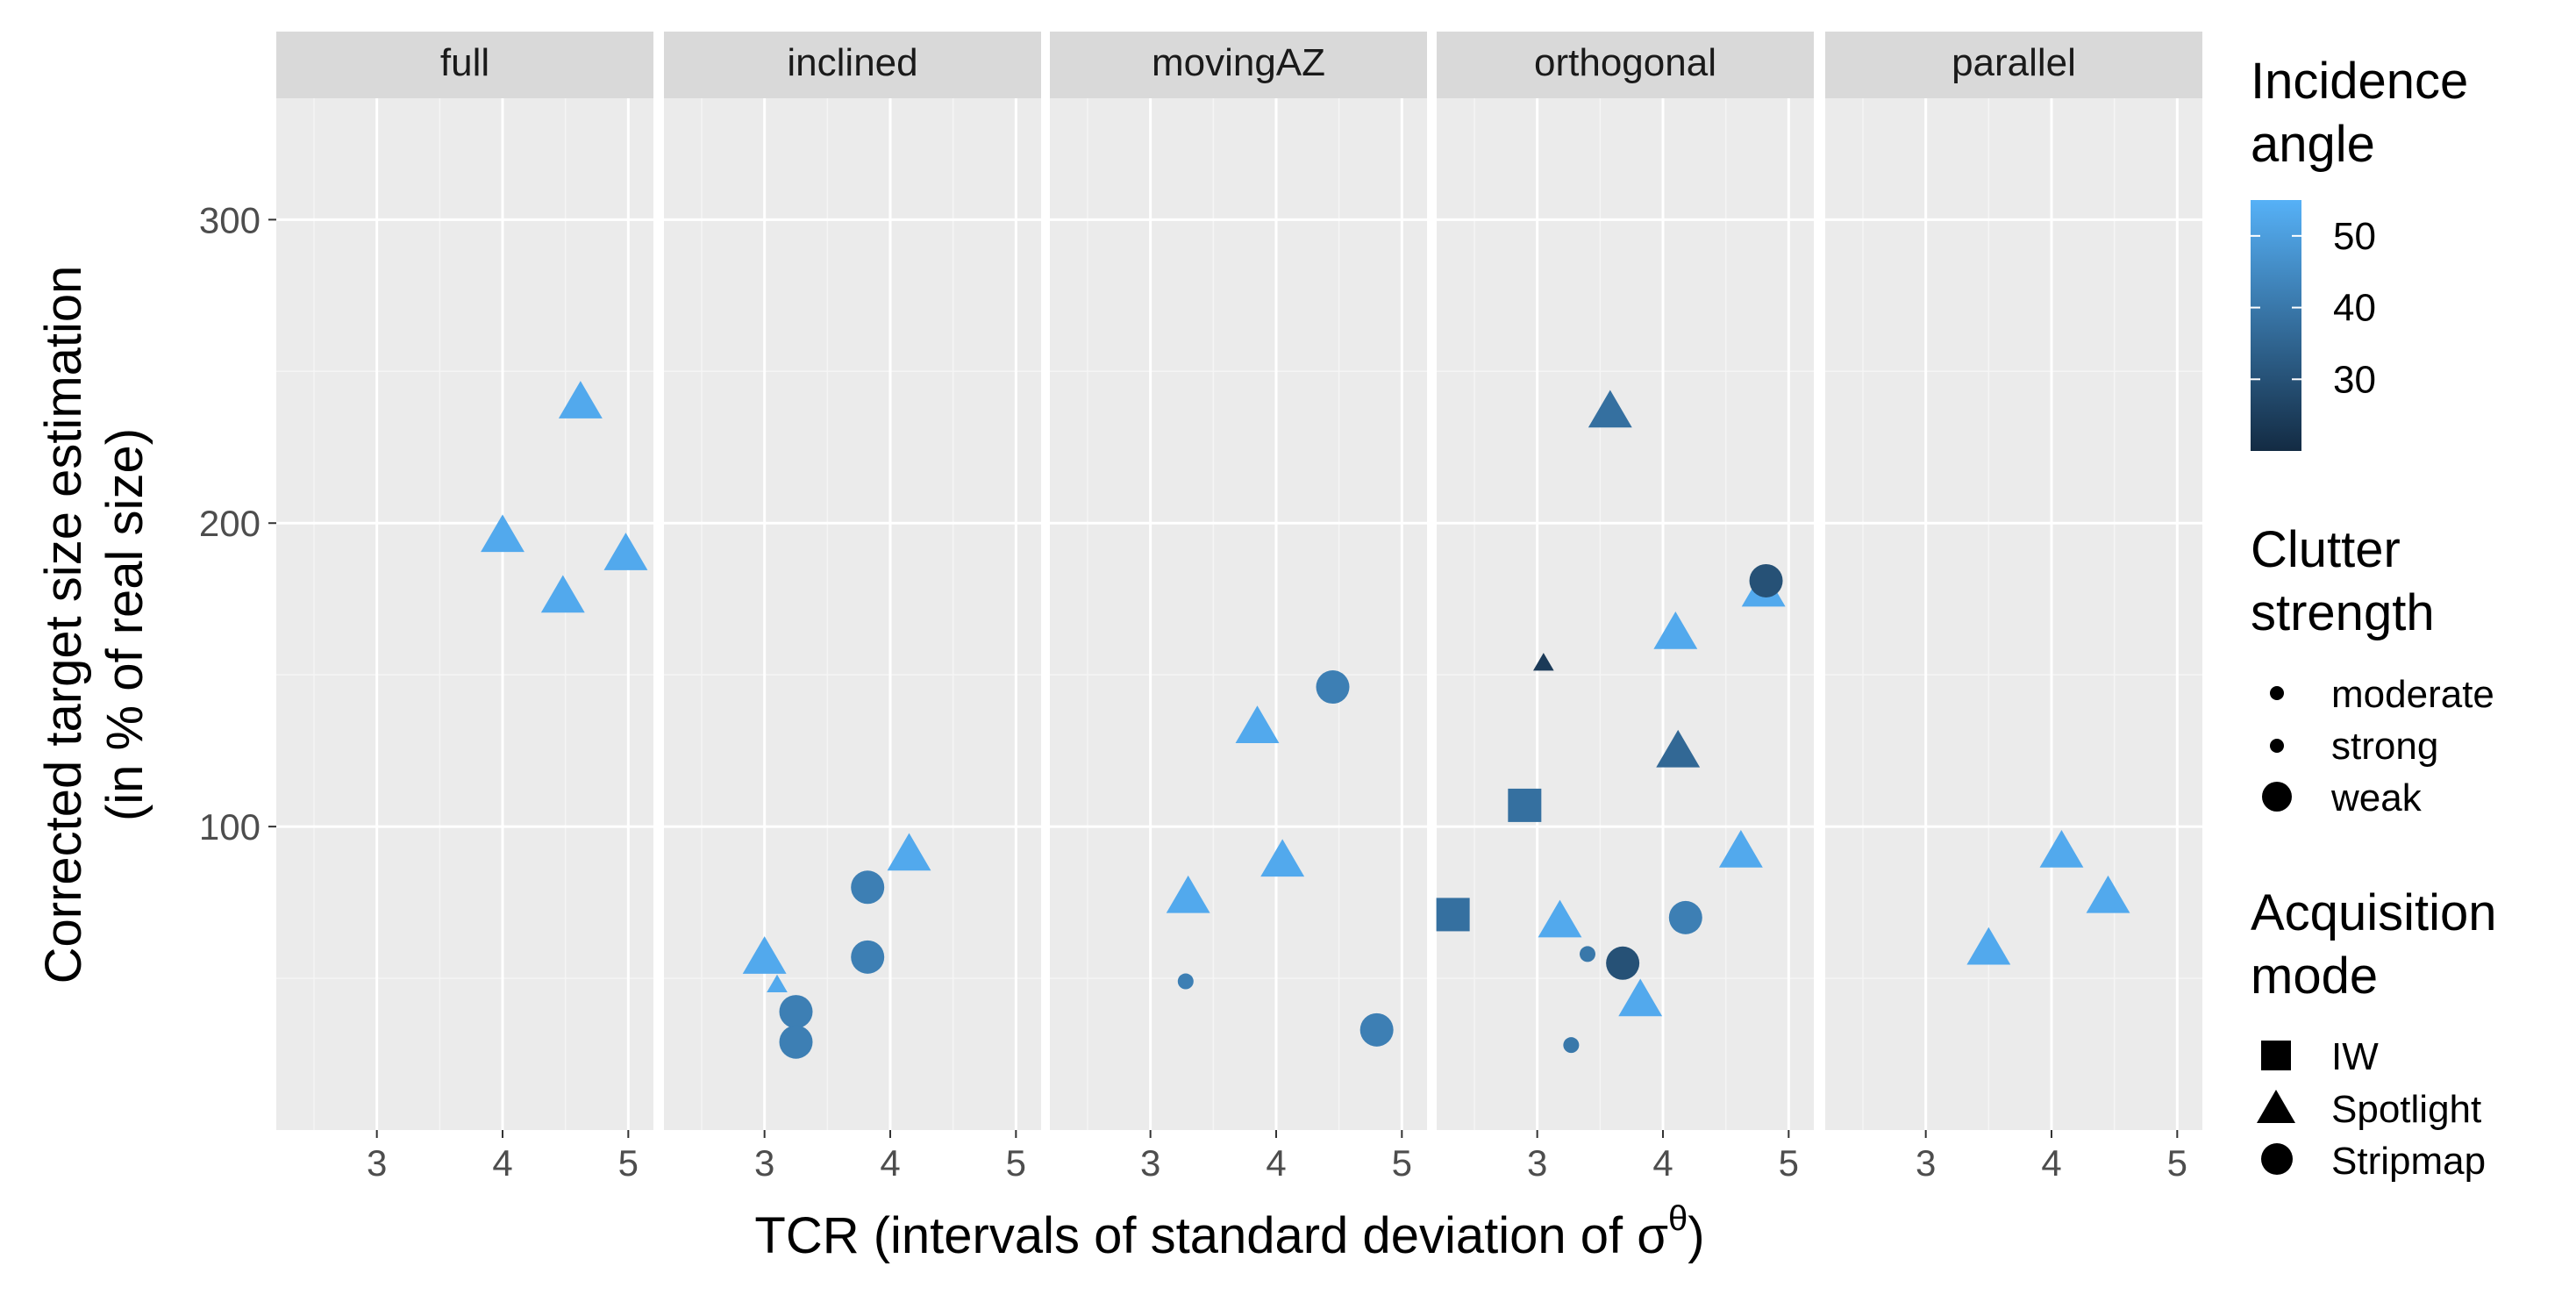  Describe the element at coordinates (2374, 1033) in the screenshot. I see `legend-acquisition-mode: Acquisition mode IW Spotlight Stripmap` at that location.